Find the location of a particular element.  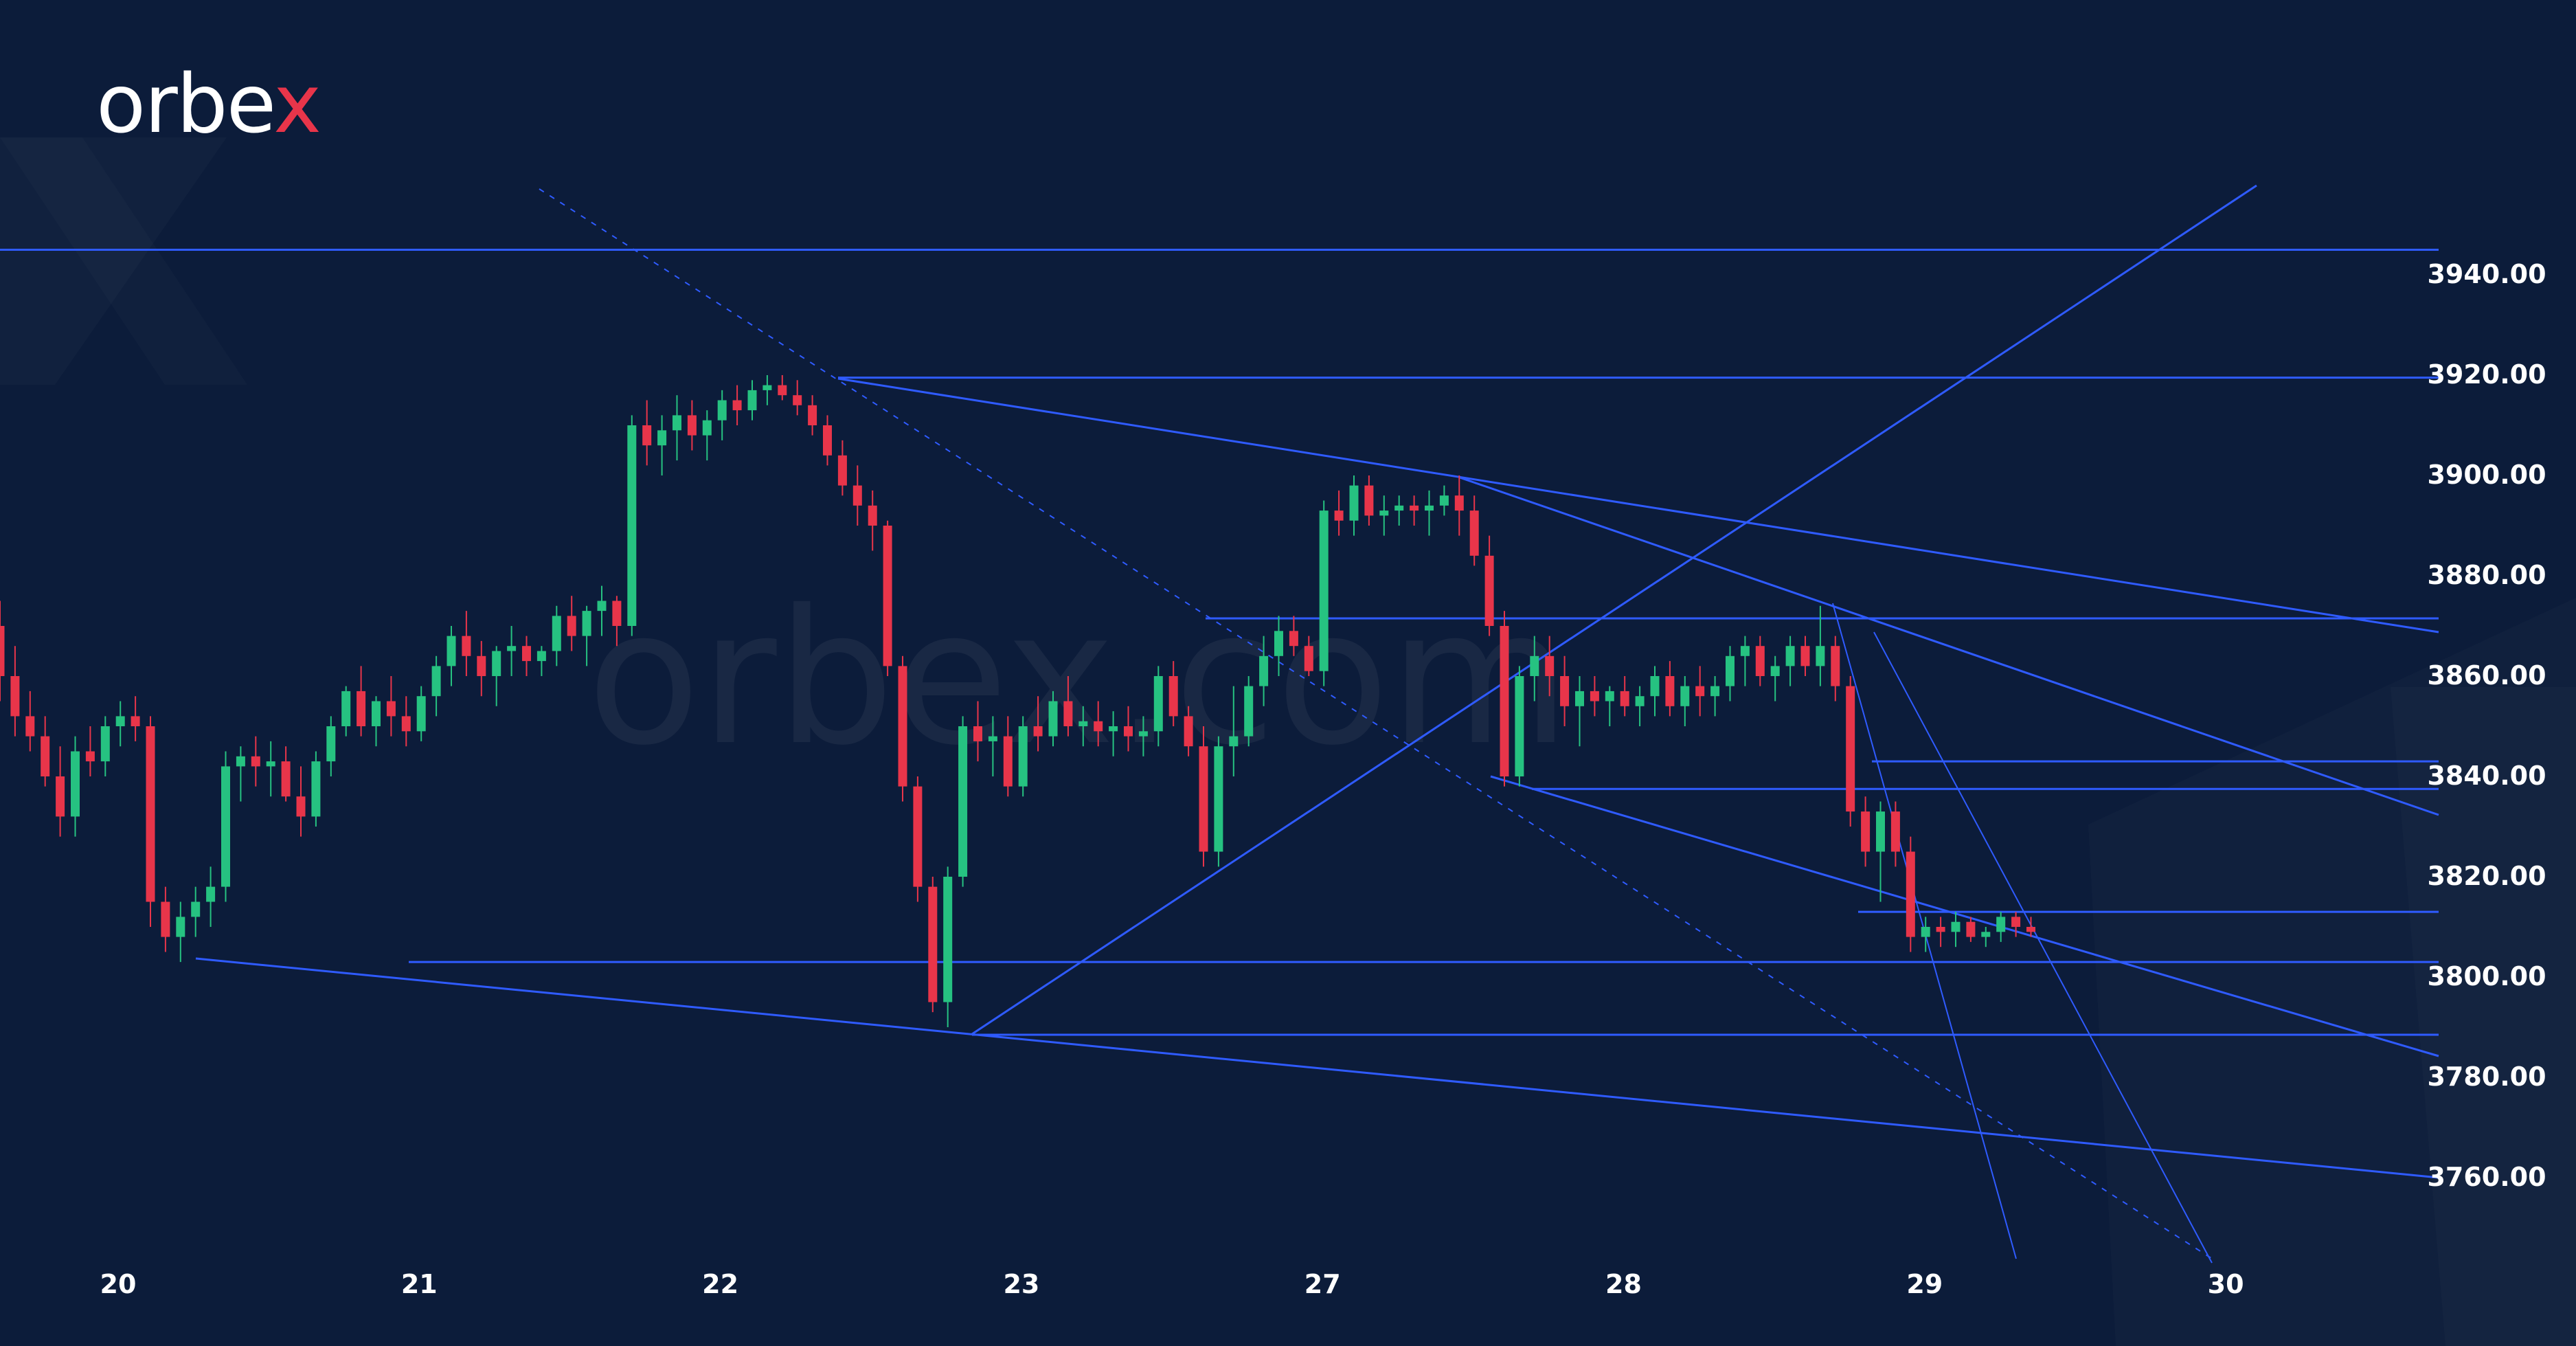

y-tick-label: 3920.00 is located at coordinates (2486, 374).